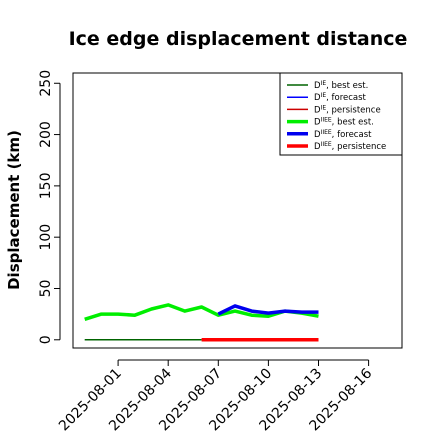 The image size is (440, 440). I want to click on legend-label: DIIEE, forecast, so click(343, 134).